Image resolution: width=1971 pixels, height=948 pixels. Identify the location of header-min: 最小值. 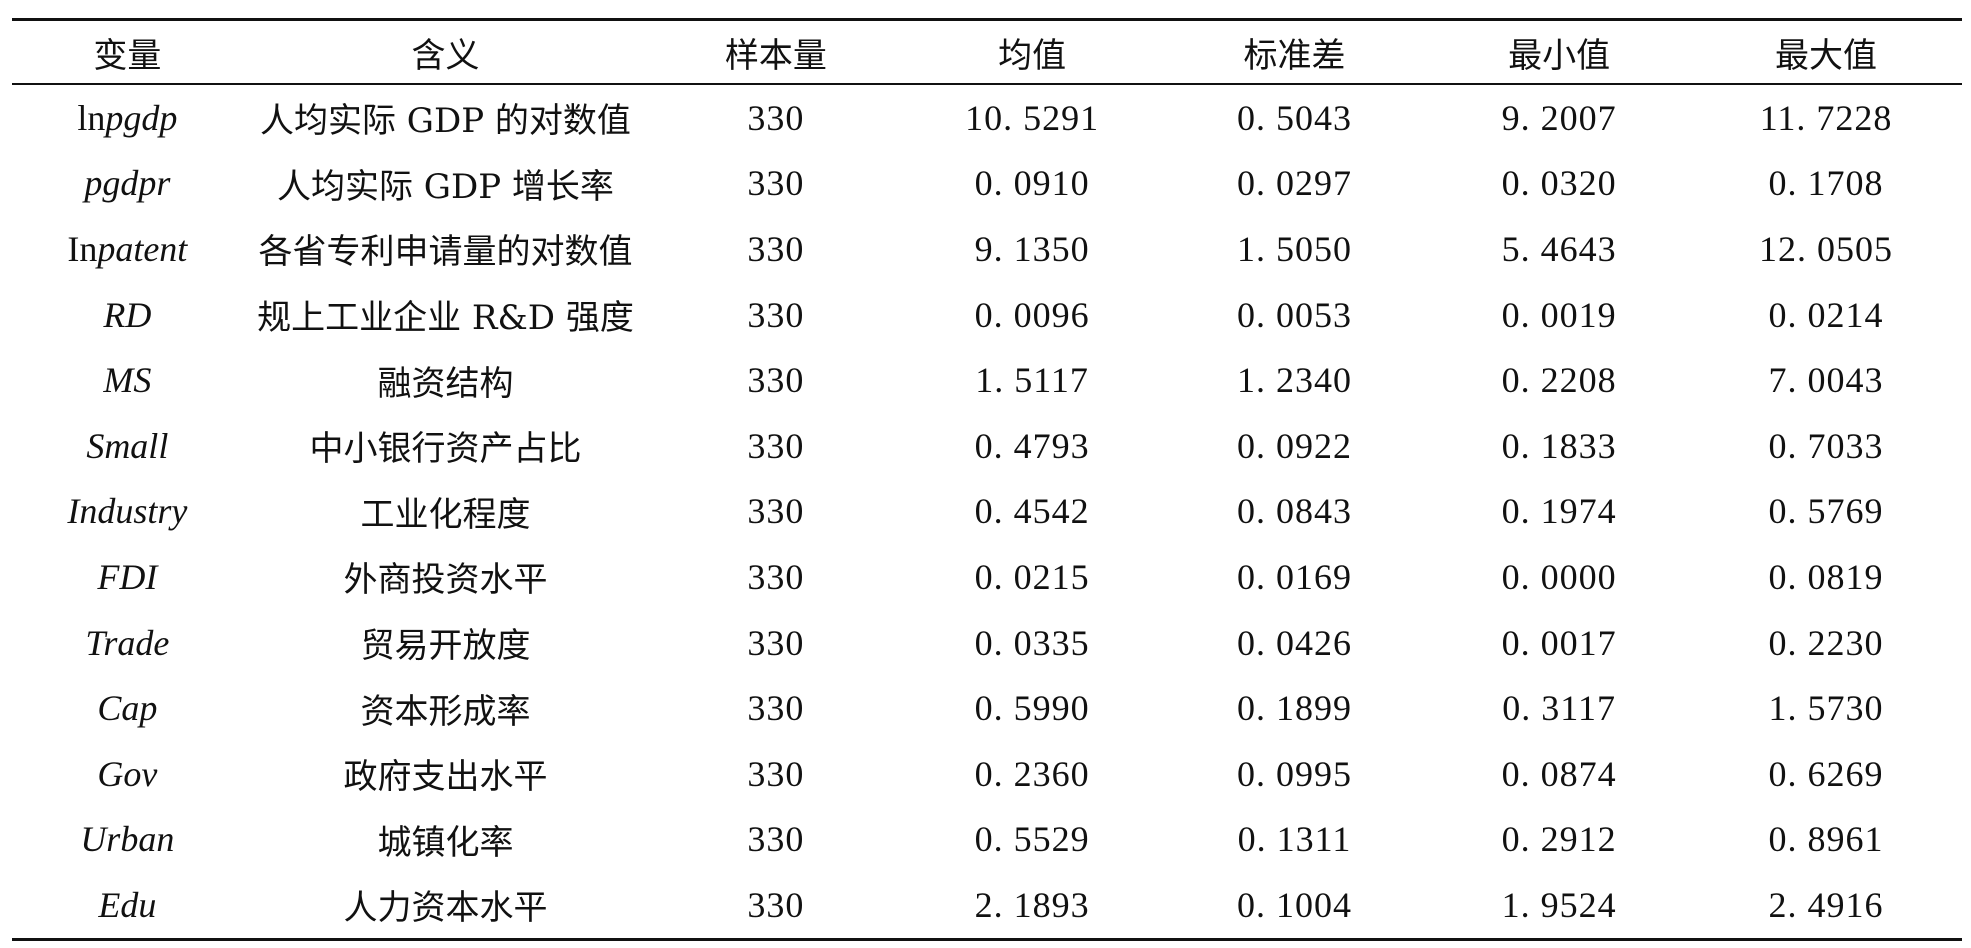
(1559, 55).